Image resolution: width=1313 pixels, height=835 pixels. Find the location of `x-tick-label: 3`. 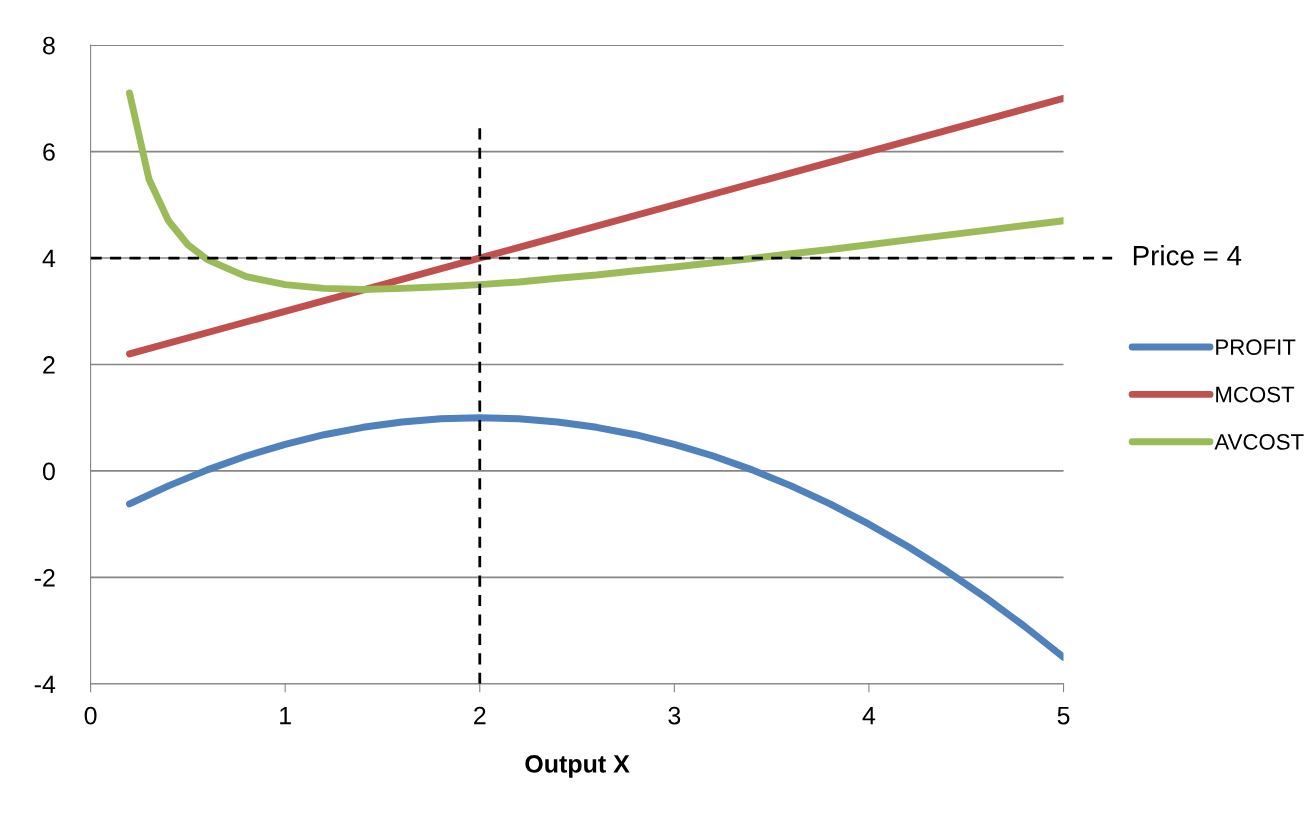

x-tick-label: 3 is located at coordinates (674, 715).